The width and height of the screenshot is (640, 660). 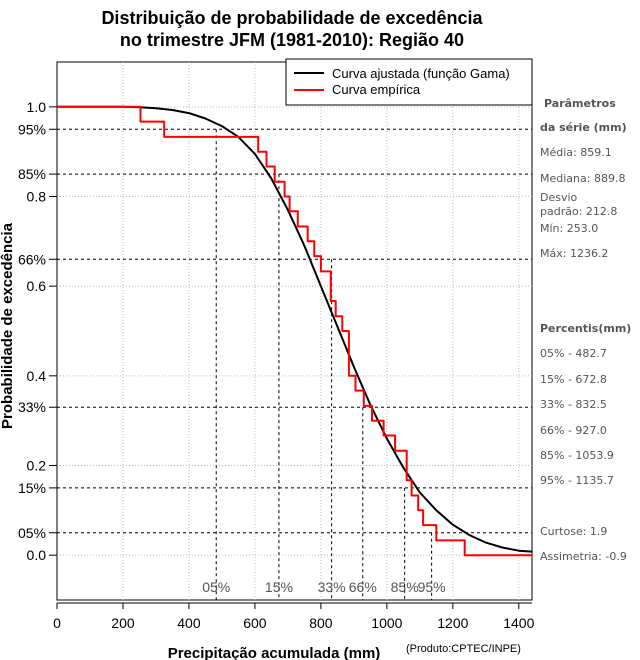 I want to click on y-tick-label: 85%, so click(x=32, y=174).